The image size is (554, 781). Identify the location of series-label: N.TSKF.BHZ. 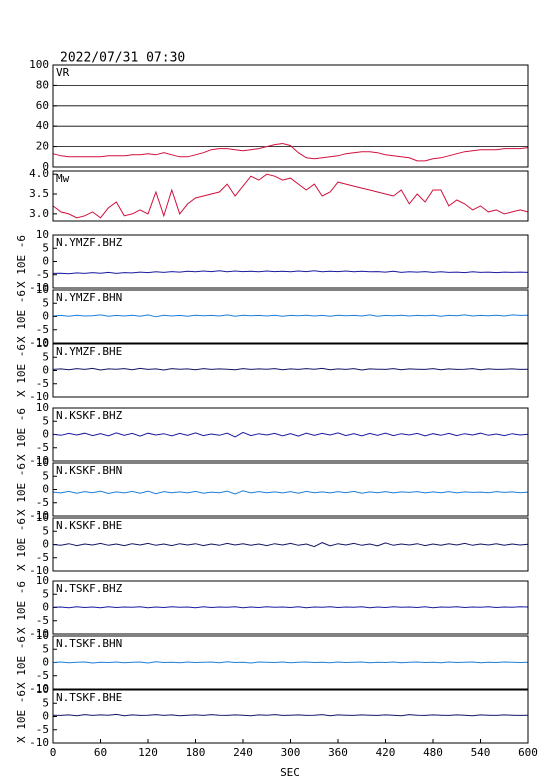
(89, 588).